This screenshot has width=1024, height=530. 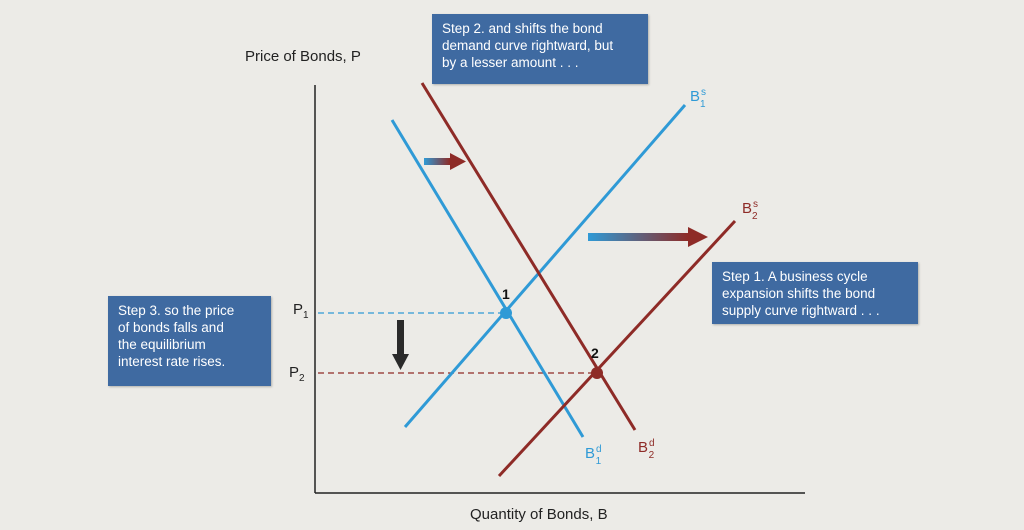 I want to click on demand-shift-arrow, so click(x=445, y=161).